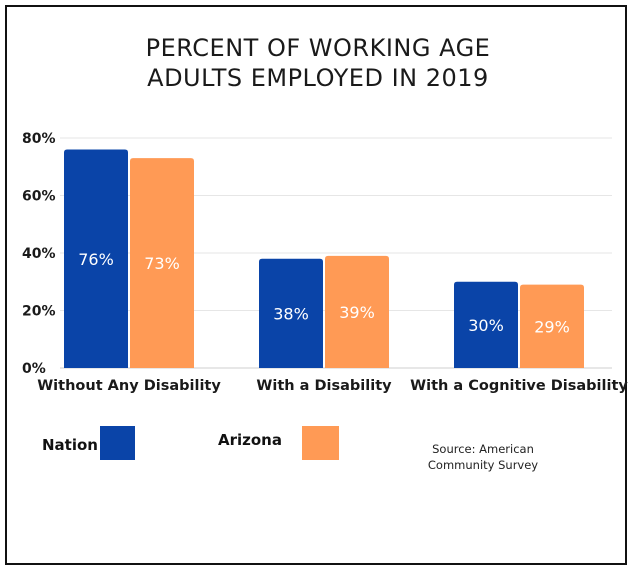  I want to click on data-label: 29%, so click(552, 326).